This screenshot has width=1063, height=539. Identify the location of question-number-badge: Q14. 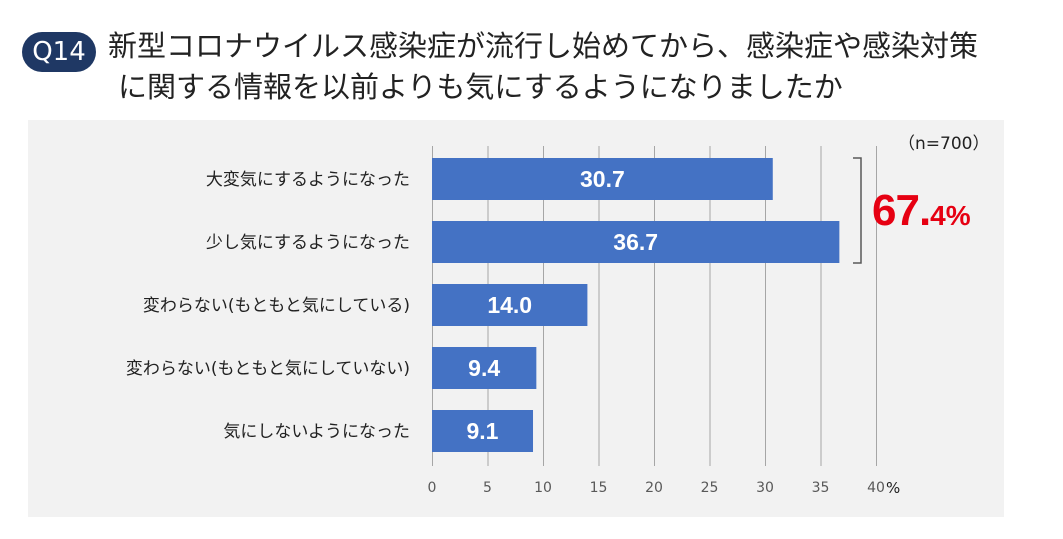
(59, 52).